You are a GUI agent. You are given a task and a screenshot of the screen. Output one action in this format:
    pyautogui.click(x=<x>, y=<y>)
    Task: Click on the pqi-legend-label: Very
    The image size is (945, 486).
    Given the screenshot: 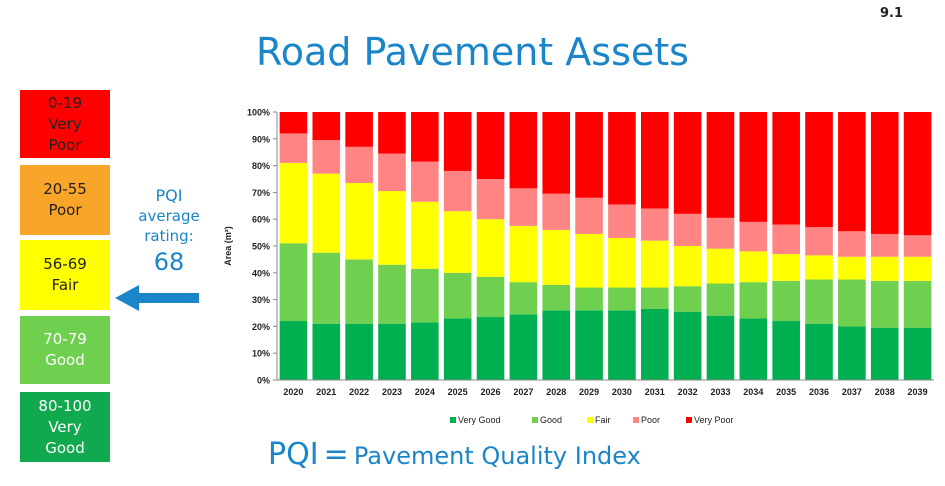 What is the action you would take?
    pyautogui.click(x=65, y=123)
    